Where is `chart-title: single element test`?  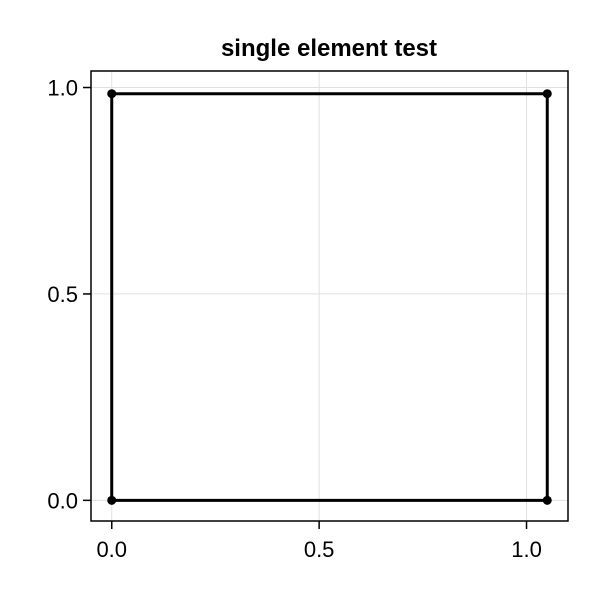
chart-title: single element test is located at coordinates (329, 48).